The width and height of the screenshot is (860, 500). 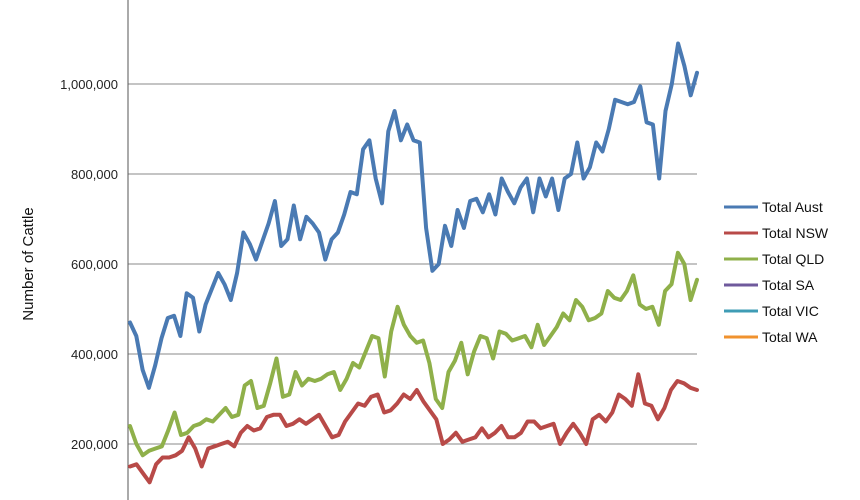 I want to click on y-tick-label: 600,000, so click(x=94, y=264).